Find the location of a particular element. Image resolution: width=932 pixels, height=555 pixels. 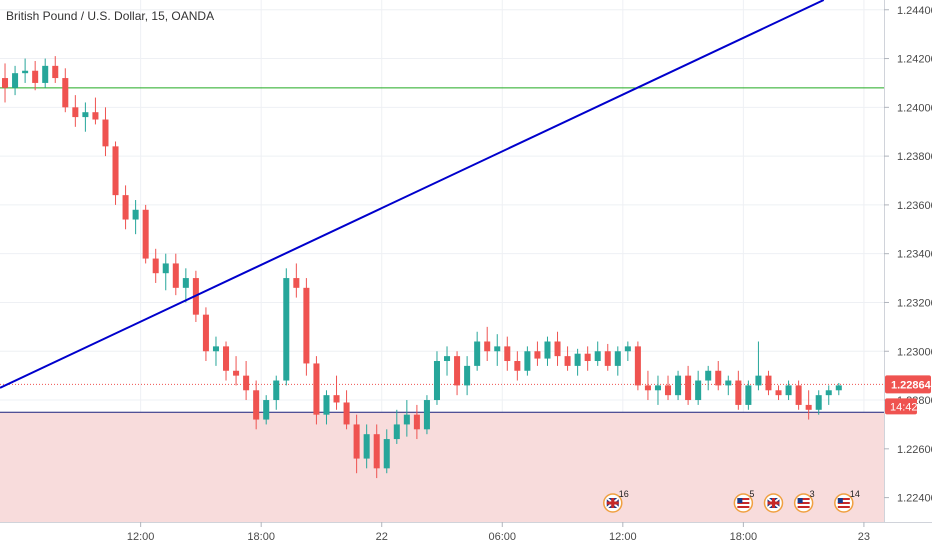

event-marker: 14 is located at coordinates (847, 501).